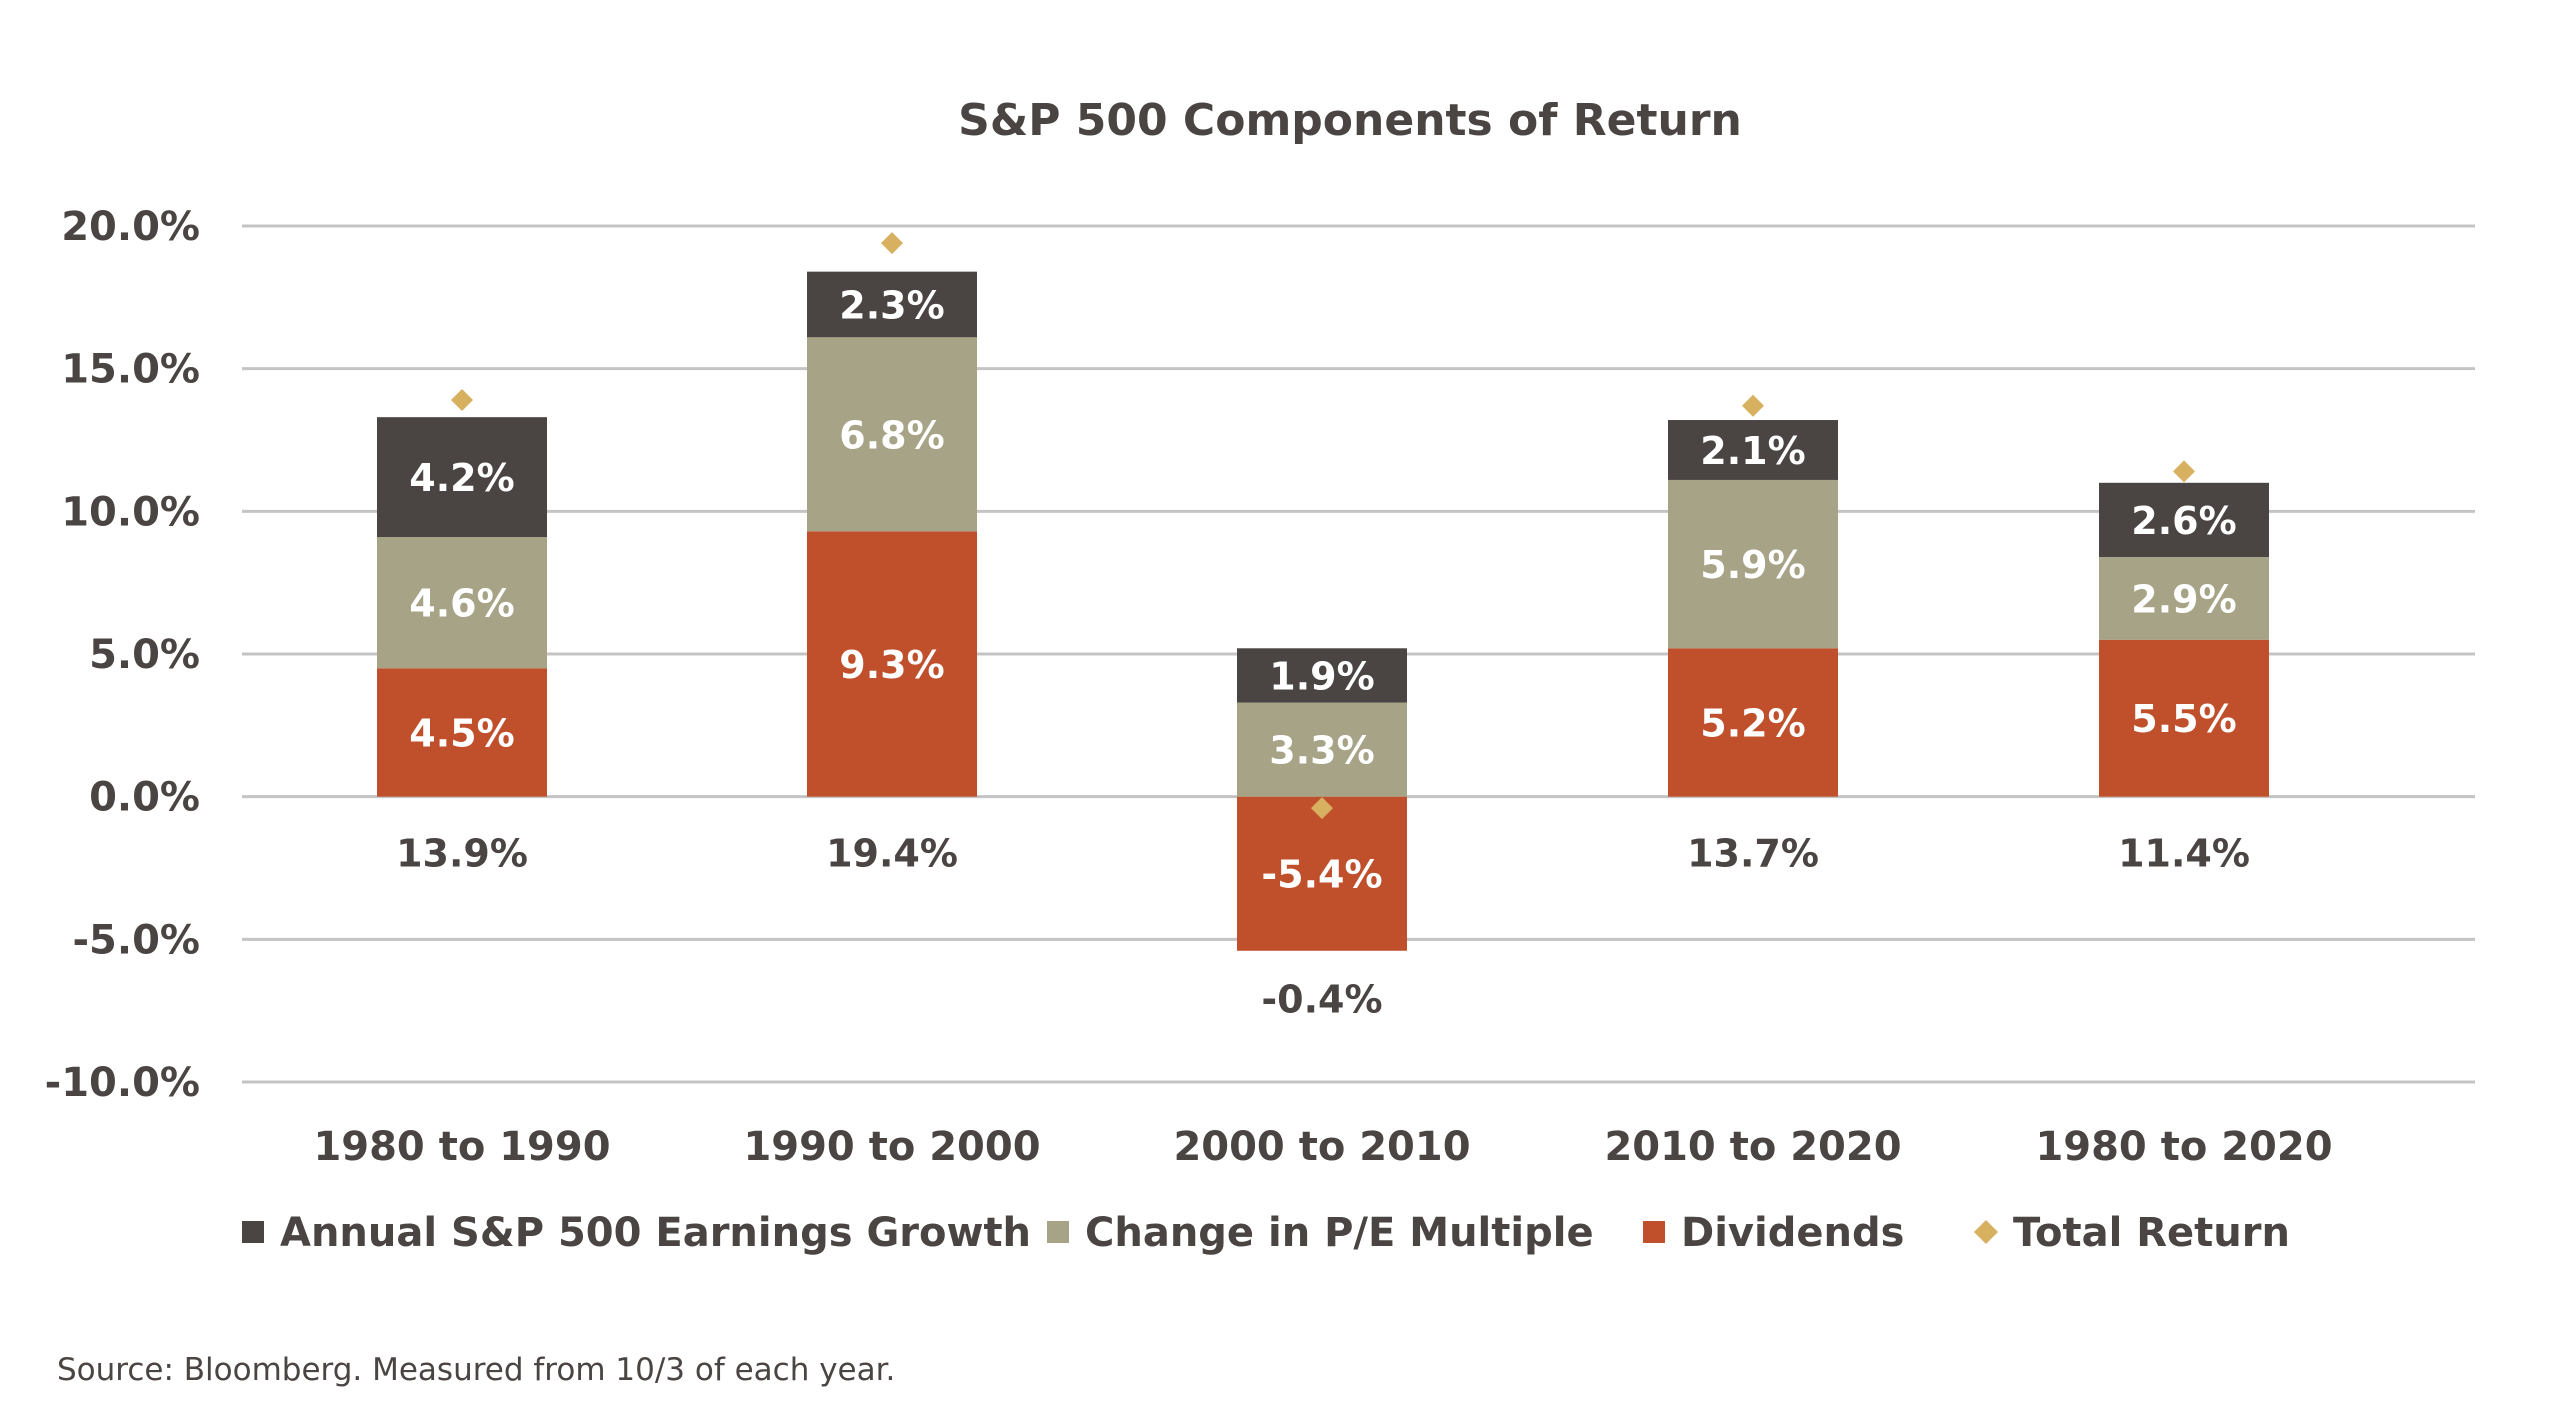 The image size is (2560, 1409). Describe the element at coordinates (461, 1147) in the screenshot. I see `x-category-label: 1980 to 1990` at that location.